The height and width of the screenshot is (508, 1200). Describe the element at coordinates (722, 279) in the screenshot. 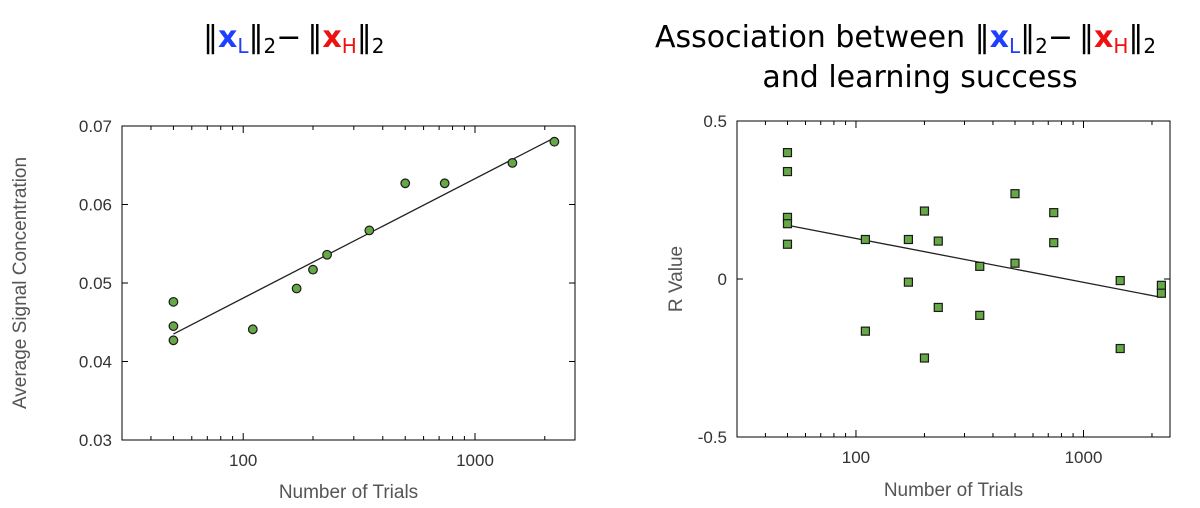

I see `y-tick-label: 0` at that location.